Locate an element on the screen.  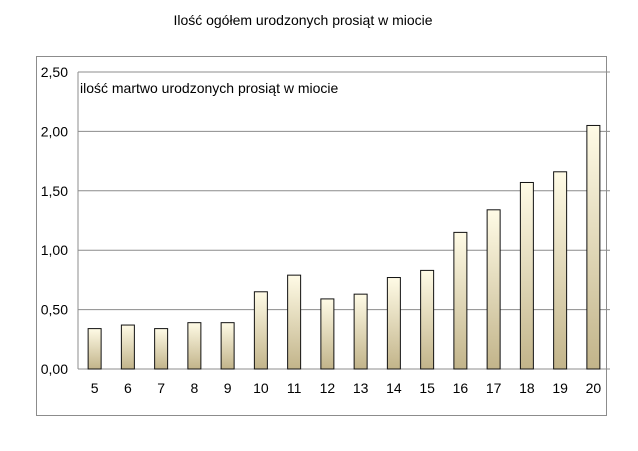
x-tick-label: 20 is located at coordinates (594, 388).